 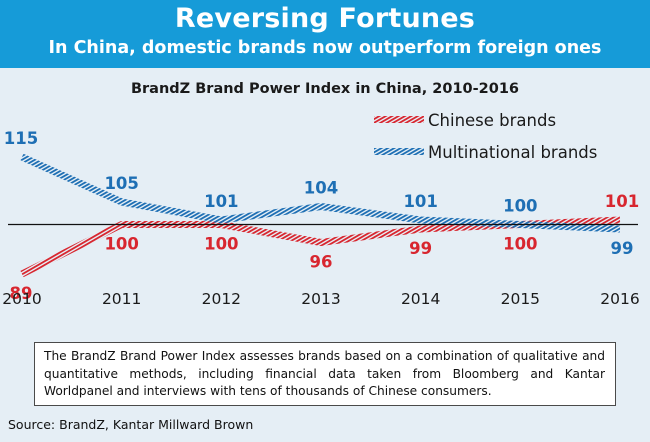 I want to click on legend-swatch-multinational-brands, so click(x=399, y=151).